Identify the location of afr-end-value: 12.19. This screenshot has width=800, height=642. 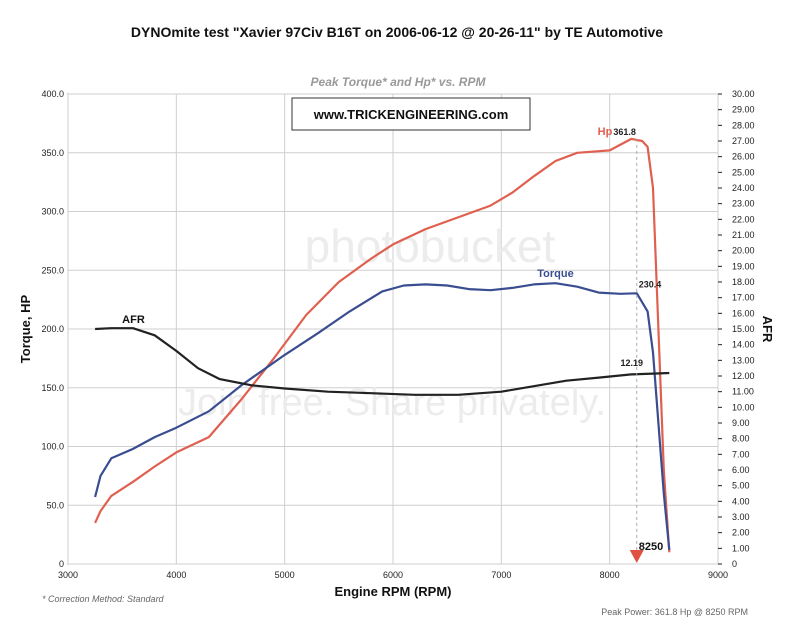
(632, 363).